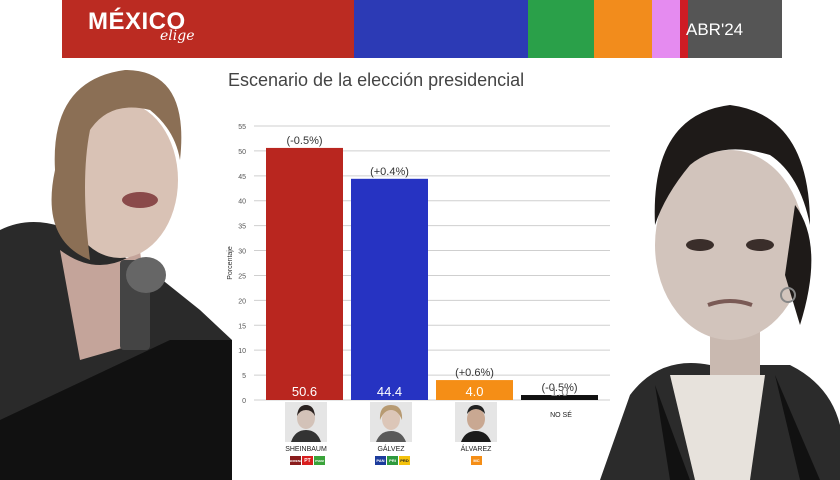  I want to click on change-label: (+0.4%), so click(389, 172).